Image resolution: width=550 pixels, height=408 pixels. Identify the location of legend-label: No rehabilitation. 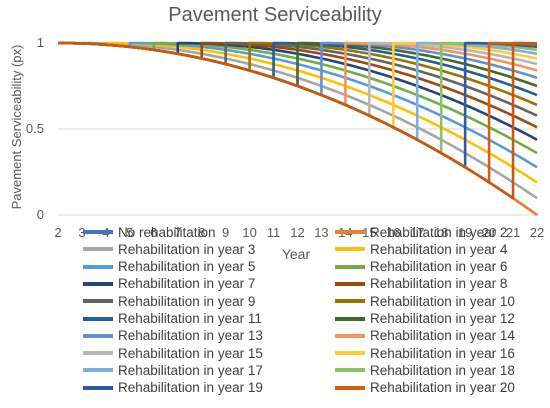
(167, 232).